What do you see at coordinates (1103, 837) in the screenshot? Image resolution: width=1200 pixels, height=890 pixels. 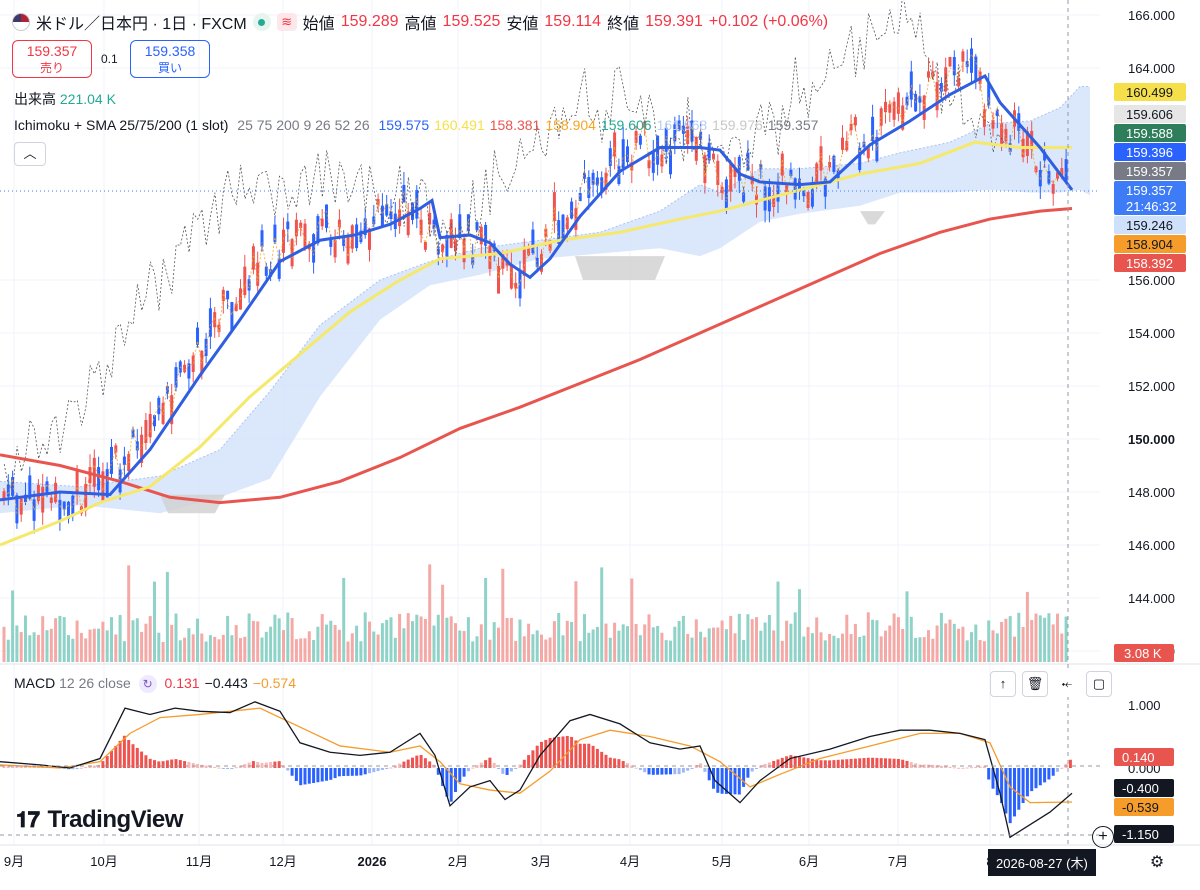 I see `add-button: +` at bounding box center [1103, 837].